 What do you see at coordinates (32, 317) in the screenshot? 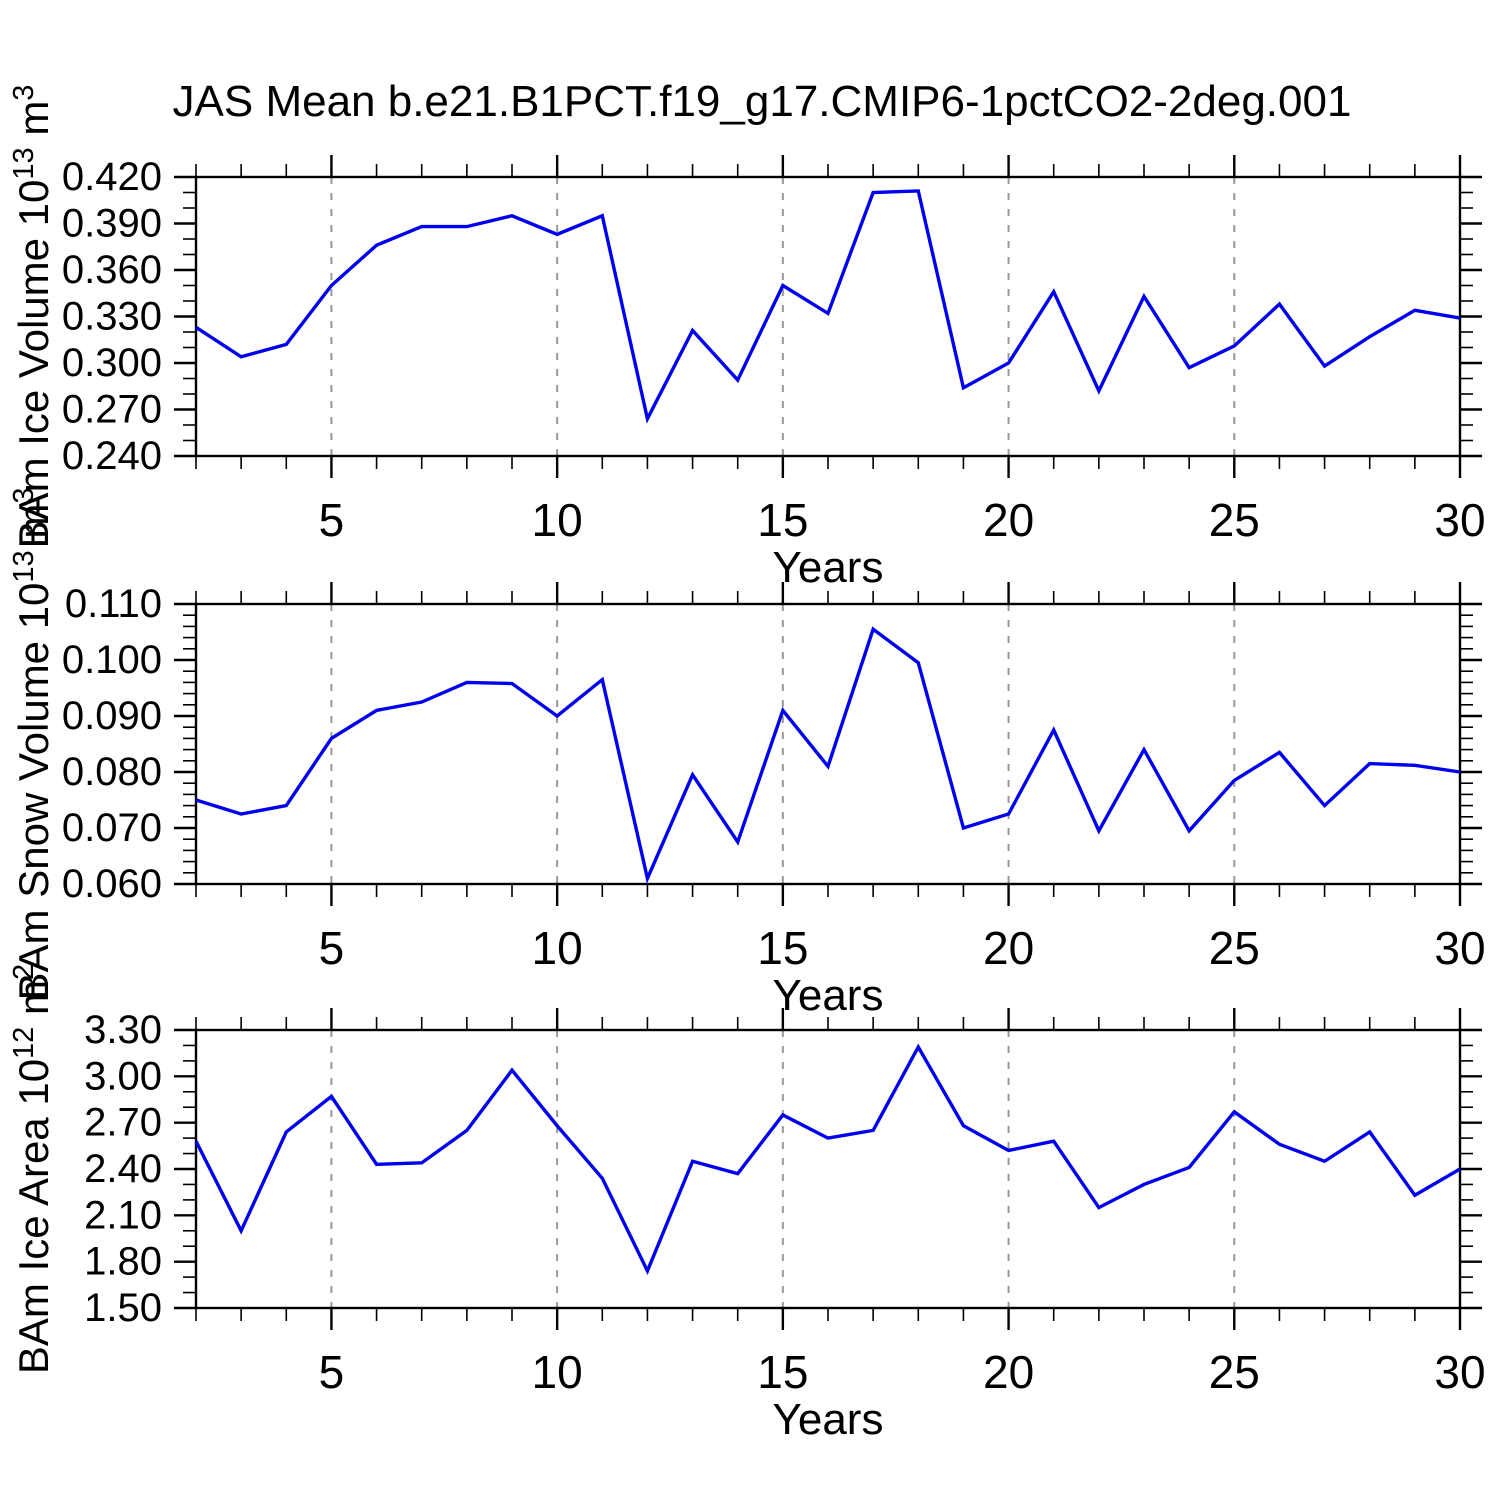
I see `y-axis-title: BAm Ice Volume 1013 m3` at bounding box center [32, 317].